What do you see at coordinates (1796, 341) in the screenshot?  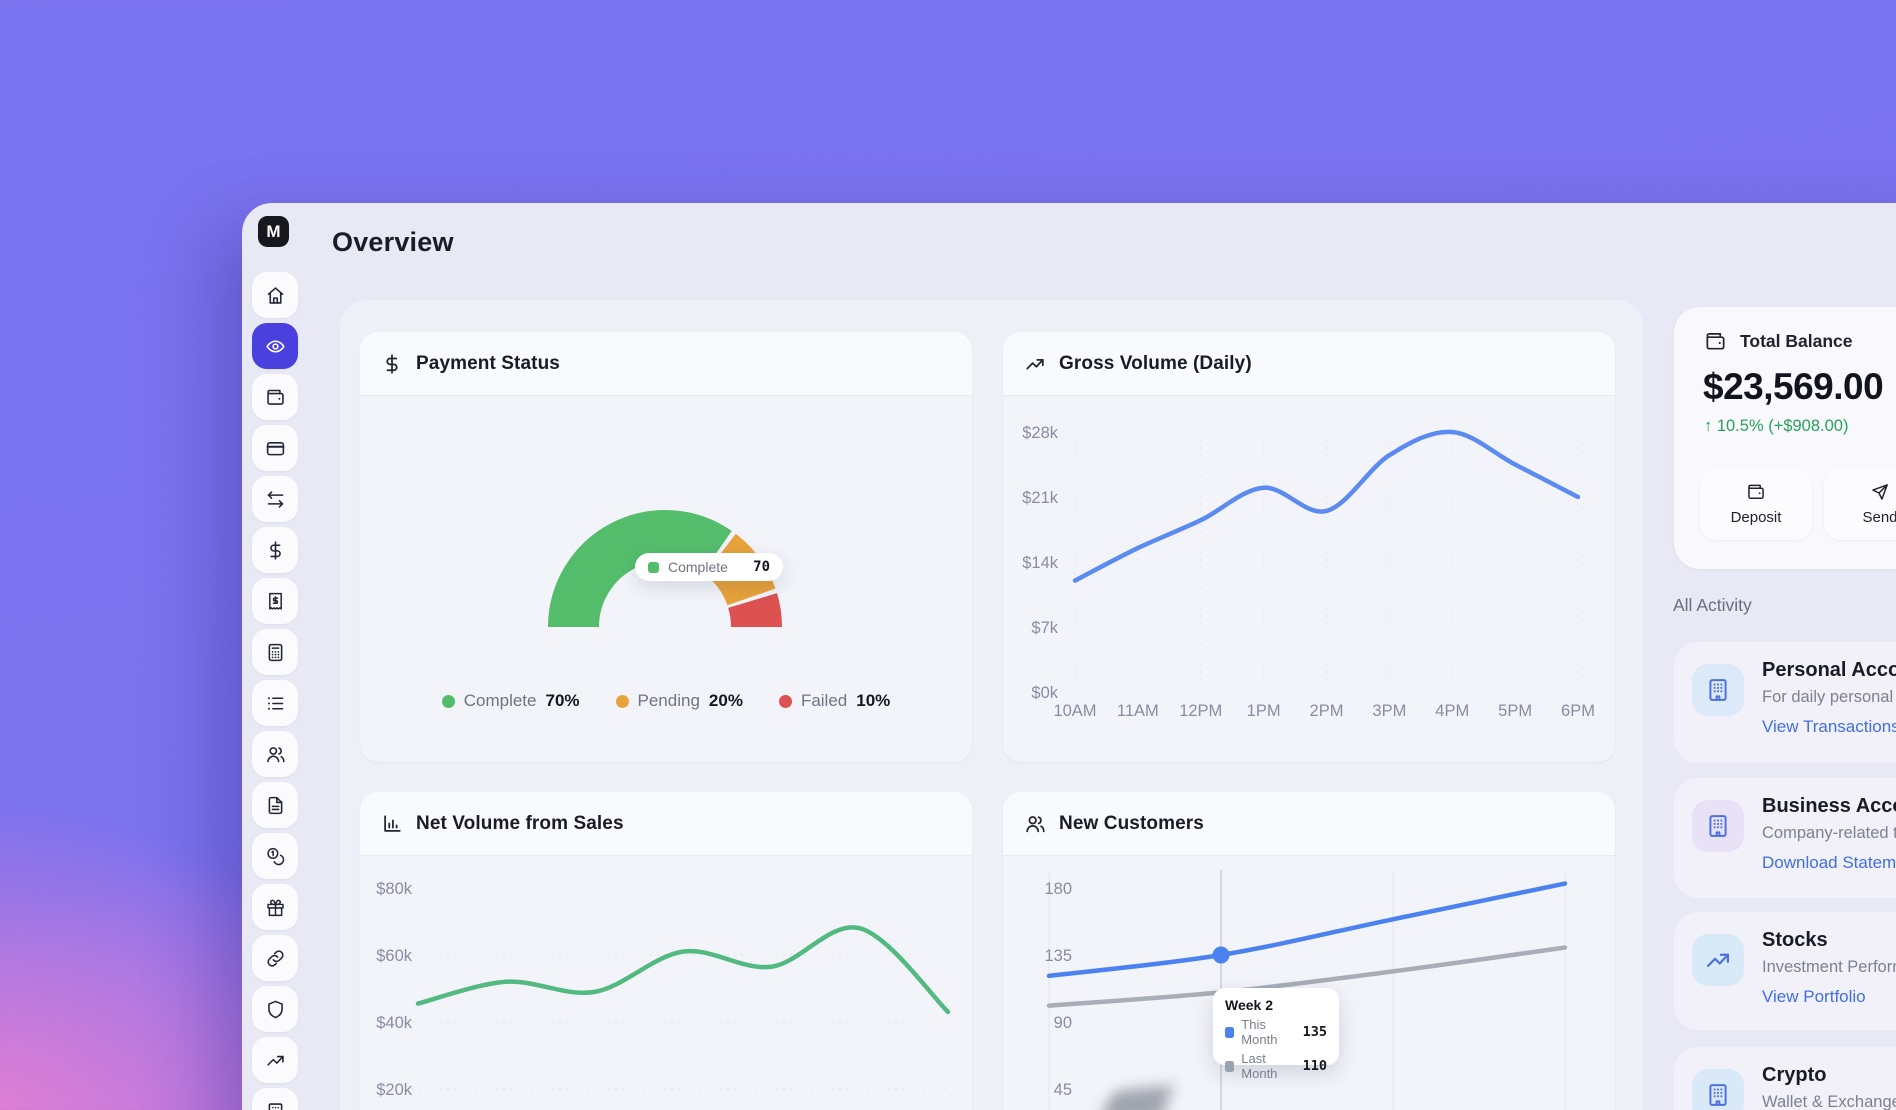 I see `total-balance-label: Total Balance` at bounding box center [1796, 341].